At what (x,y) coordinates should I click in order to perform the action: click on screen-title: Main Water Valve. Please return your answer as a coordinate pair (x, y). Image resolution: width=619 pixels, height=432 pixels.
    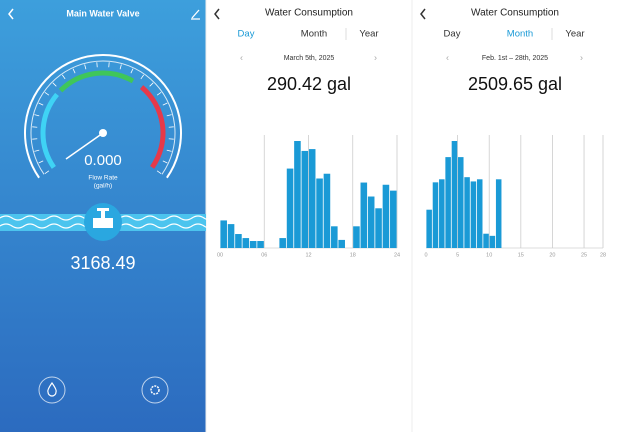
    Looking at the image, I should click on (102, 13).